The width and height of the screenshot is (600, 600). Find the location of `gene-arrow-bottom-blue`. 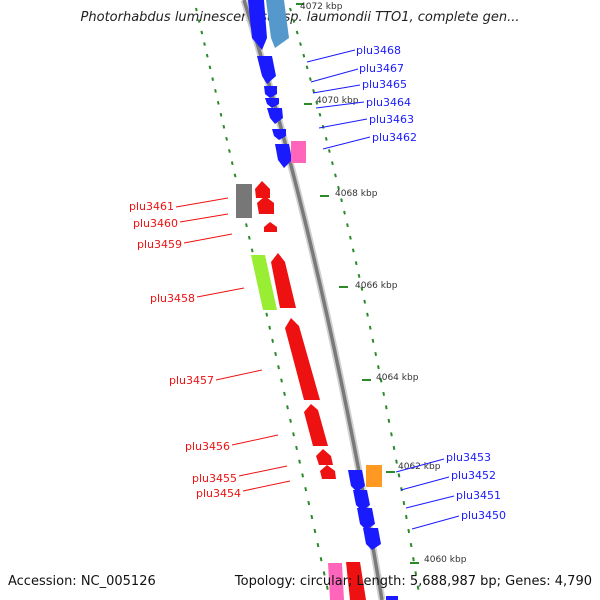

gene-arrow-bottom-blue is located at coordinates (392, 598).